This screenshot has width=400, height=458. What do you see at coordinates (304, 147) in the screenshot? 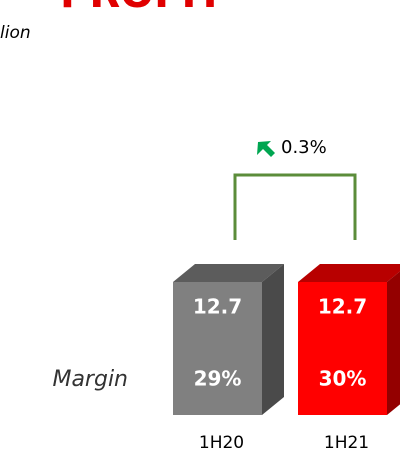
I see `annotation: 0.3%` at bounding box center [304, 147].